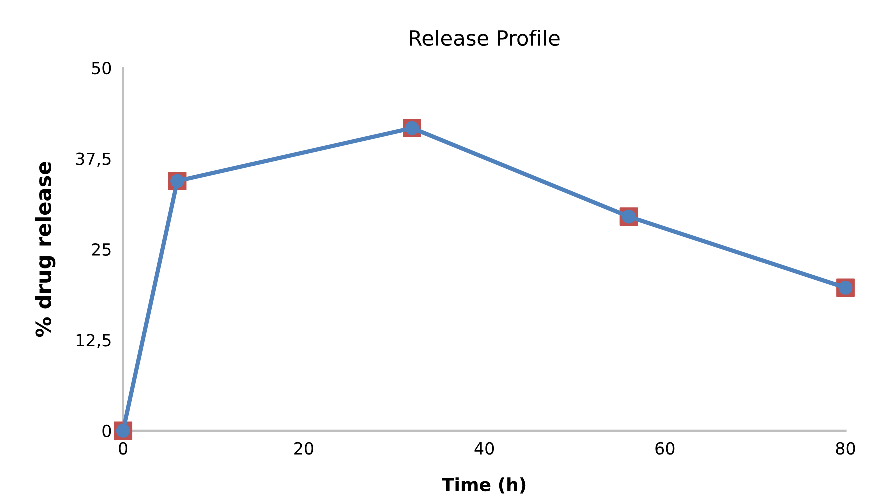 This screenshot has width=881, height=504. I want to click on x-tick-label: 40, so click(484, 448).